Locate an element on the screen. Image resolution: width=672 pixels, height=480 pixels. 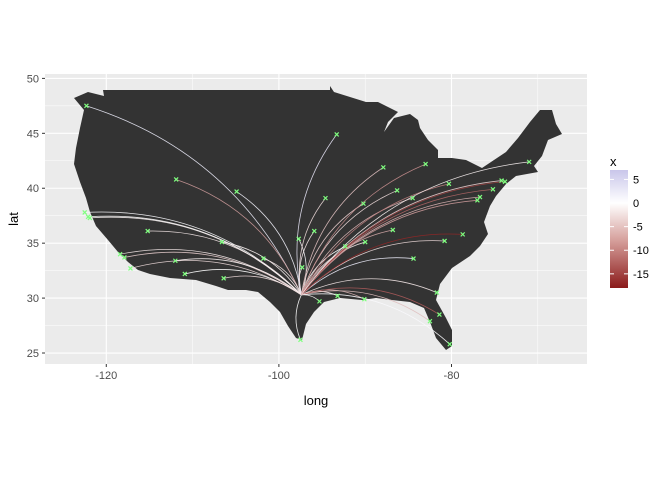
y-axis-title: lat is located at coordinates (13, 219).